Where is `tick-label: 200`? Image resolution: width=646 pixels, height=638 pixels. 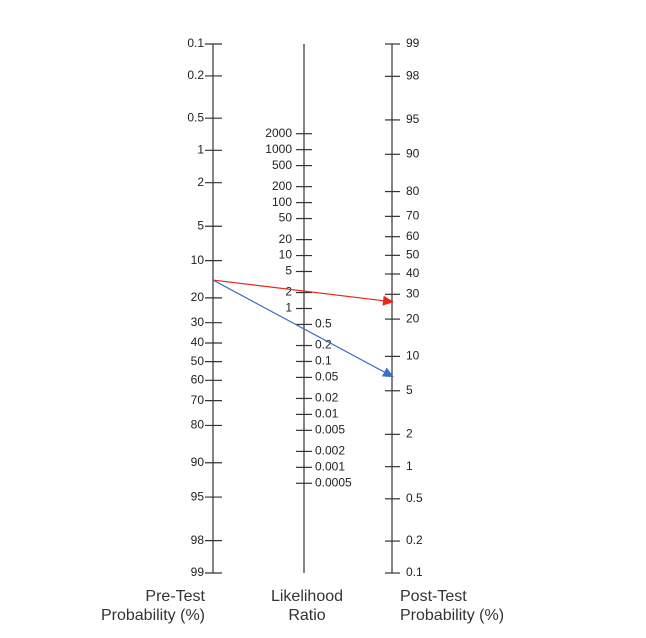 tick-label: 200 is located at coordinates (282, 186).